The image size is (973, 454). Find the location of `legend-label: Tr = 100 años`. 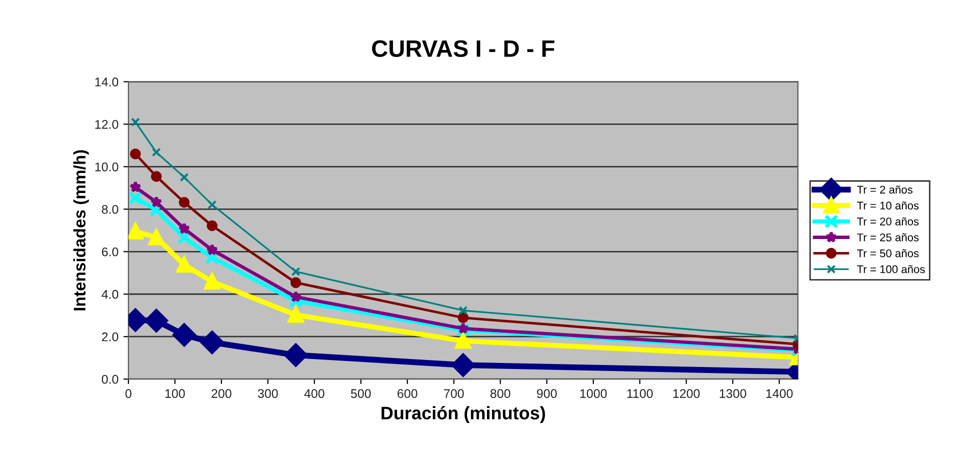

legend-label: Tr = 100 años is located at coordinates (891, 269).